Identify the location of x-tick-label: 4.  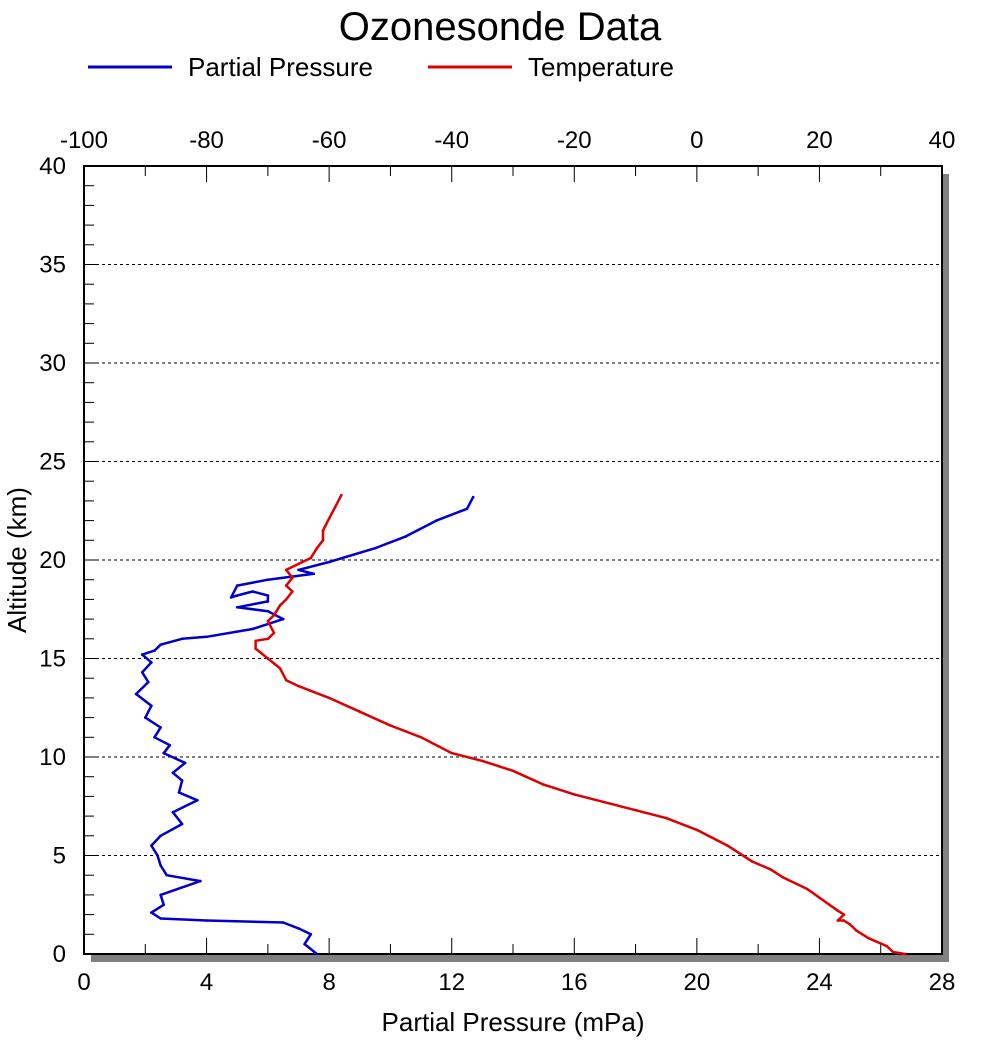
(206, 982).